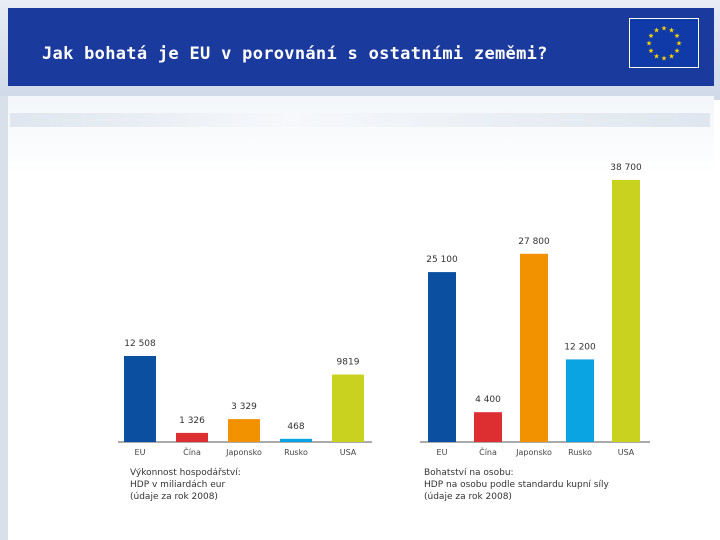  What do you see at coordinates (140, 344) in the screenshot?
I see `left-data-label-0: 12 508` at bounding box center [140, 344].